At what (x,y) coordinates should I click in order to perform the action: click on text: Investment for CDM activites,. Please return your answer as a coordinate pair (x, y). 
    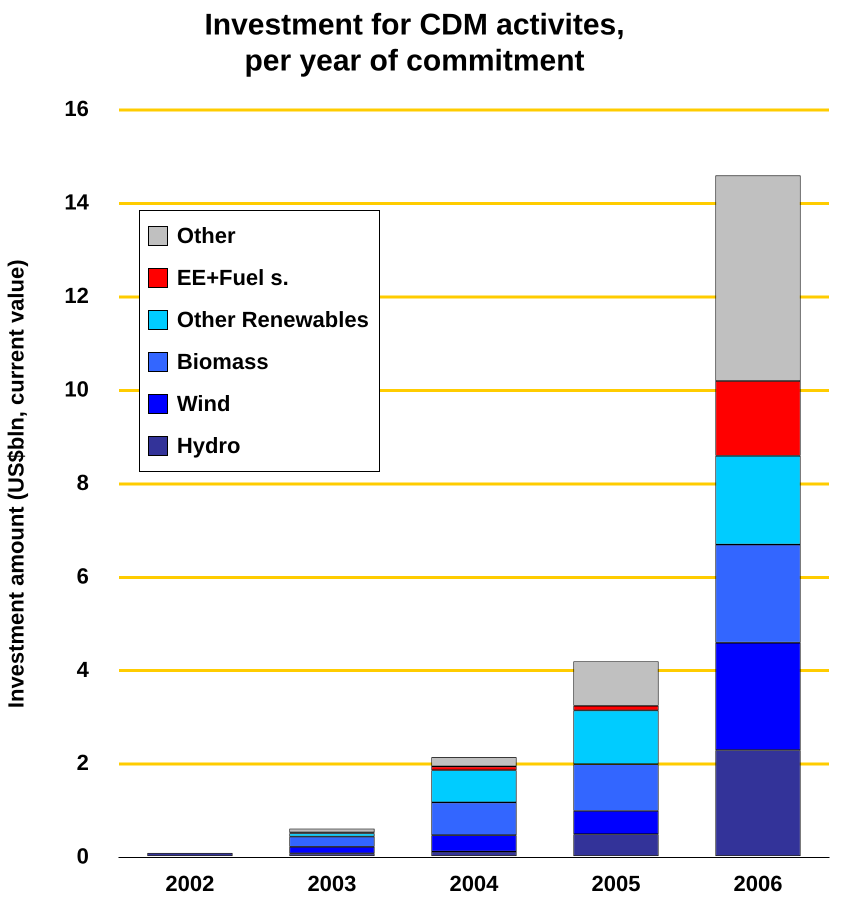
    Looking at the image, I should click on (414, 25).